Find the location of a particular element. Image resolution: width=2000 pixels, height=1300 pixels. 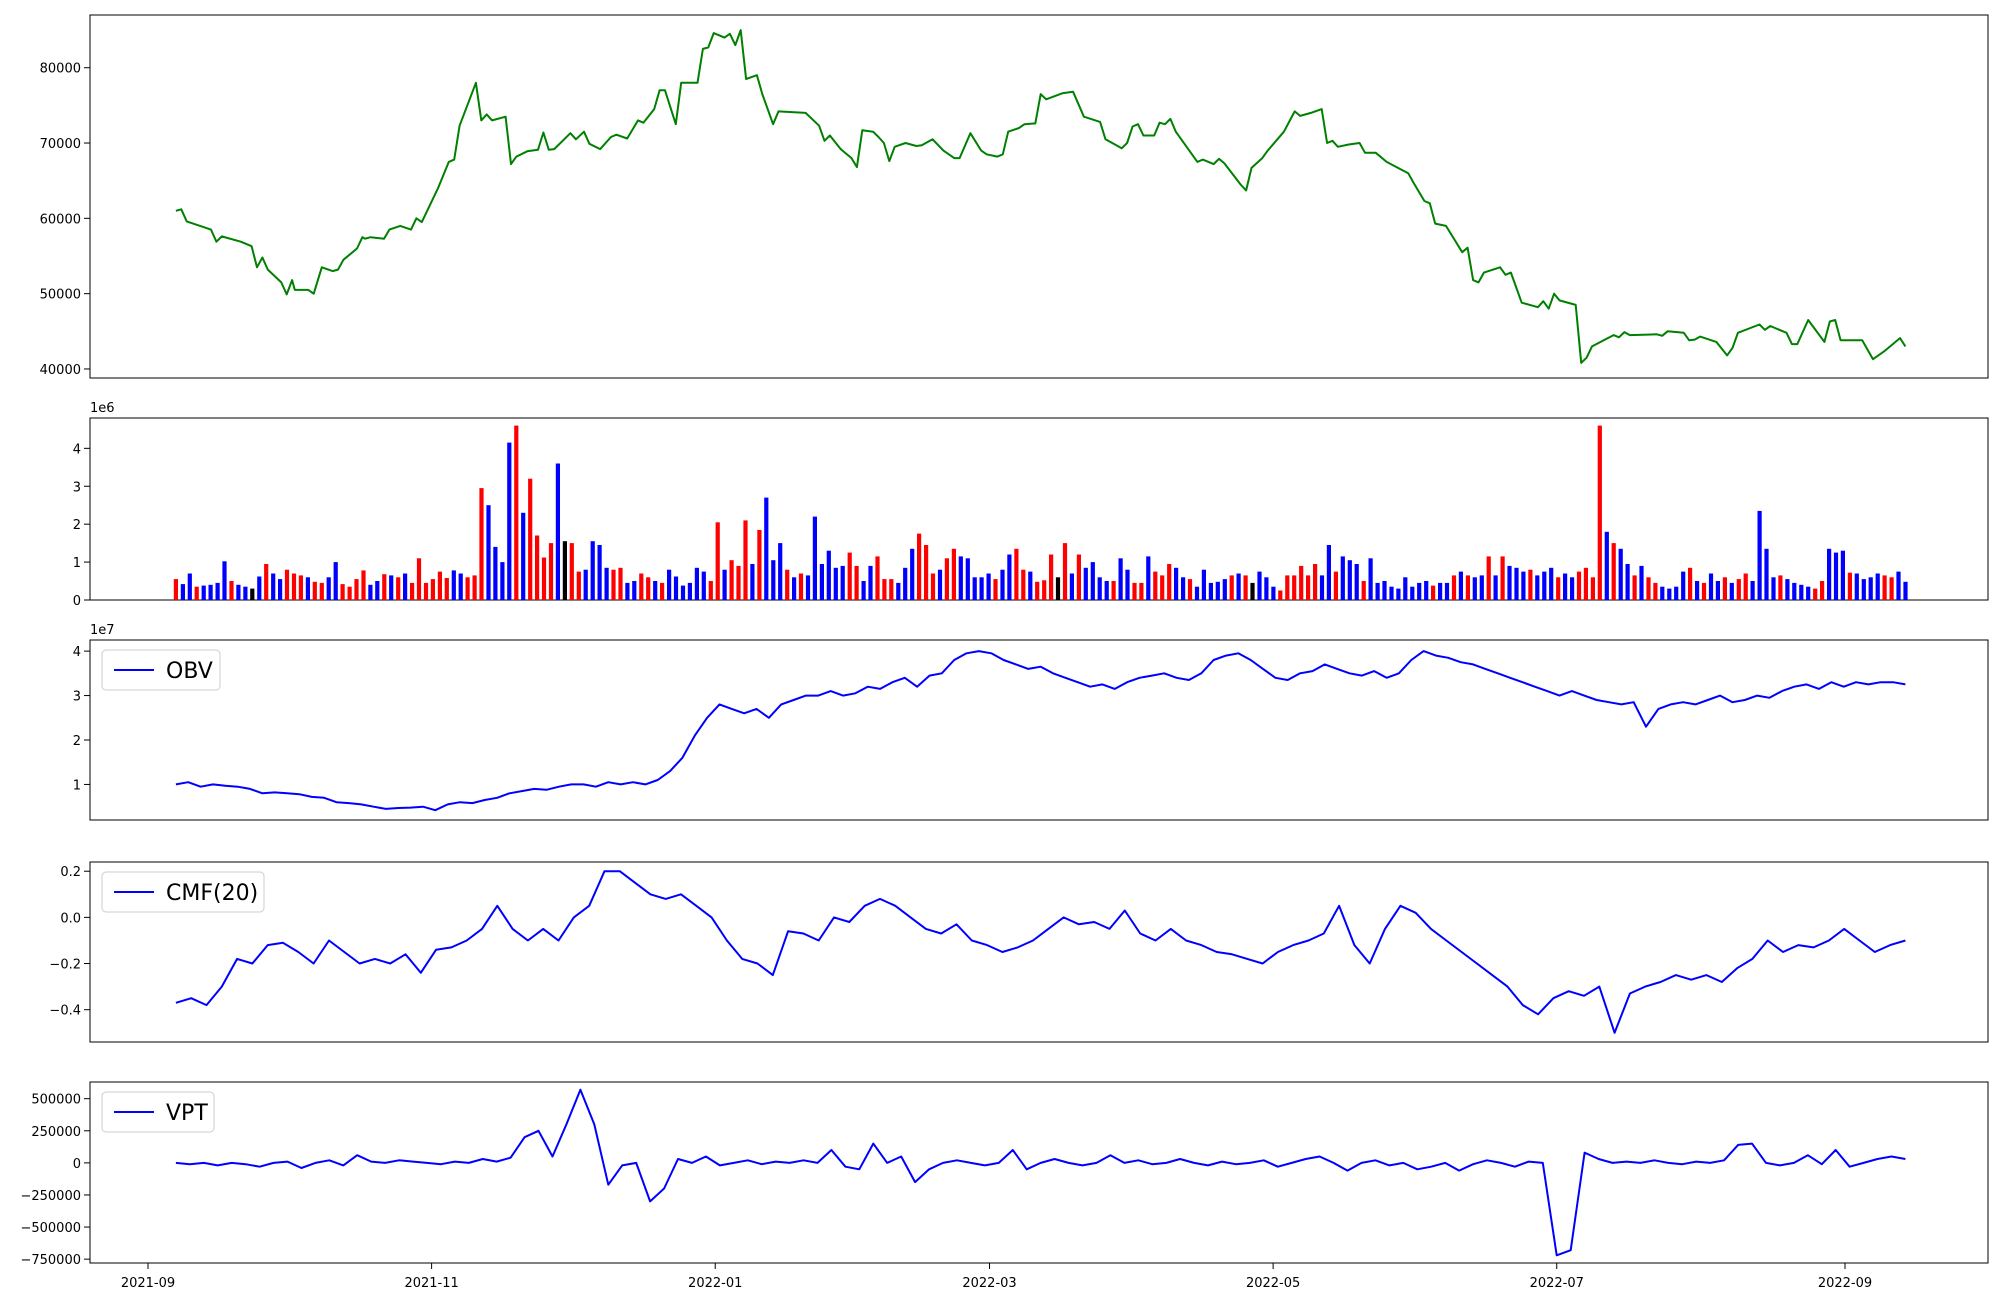

x-tick-label: 2021-09 is located at coordinates (148, 1283).